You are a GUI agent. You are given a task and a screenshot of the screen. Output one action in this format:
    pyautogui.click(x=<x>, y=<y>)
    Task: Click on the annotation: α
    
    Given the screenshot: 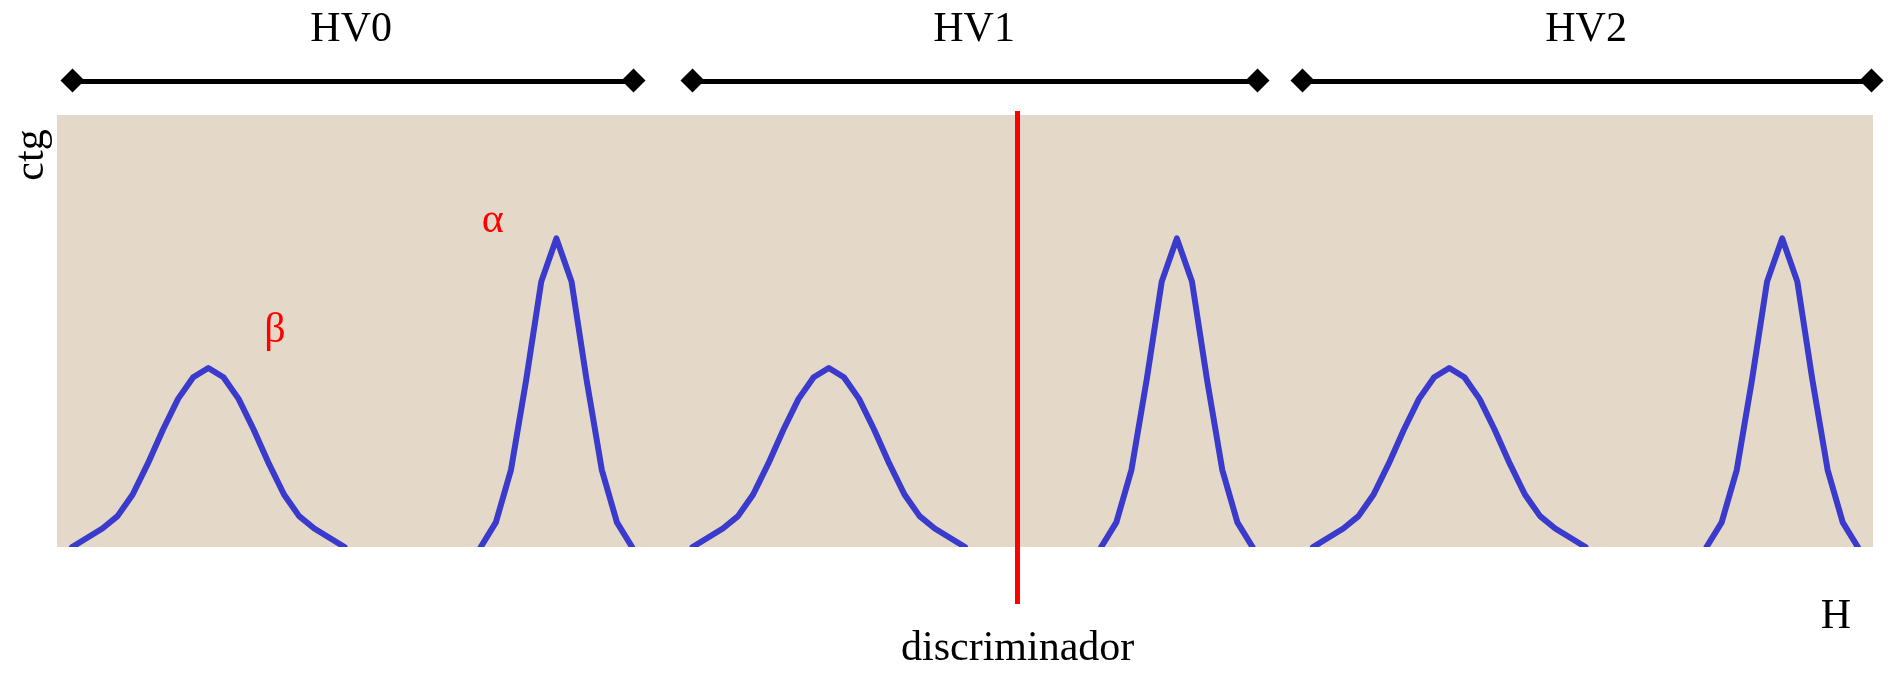 What is the action you would take?
    pyautogui.click(x=492, y=217)
    